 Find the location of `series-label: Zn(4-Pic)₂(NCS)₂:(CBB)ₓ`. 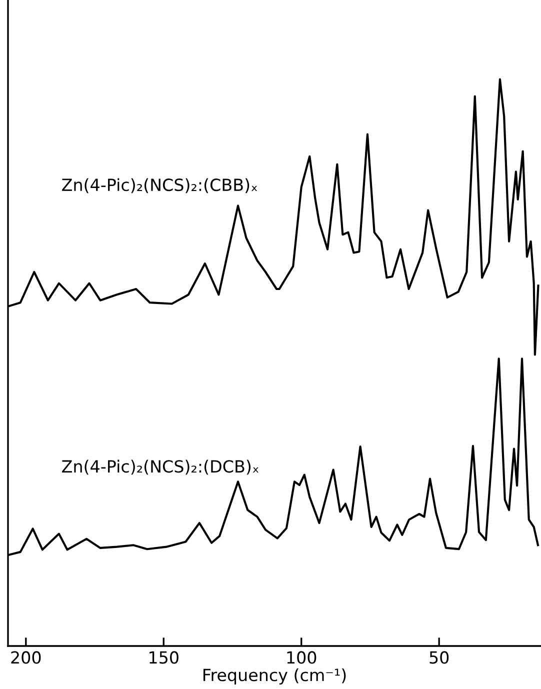

series-label: Zn(4-Pic)₂(NCS)₂:(CBB)ₓ is located at coordinates (160, 186).